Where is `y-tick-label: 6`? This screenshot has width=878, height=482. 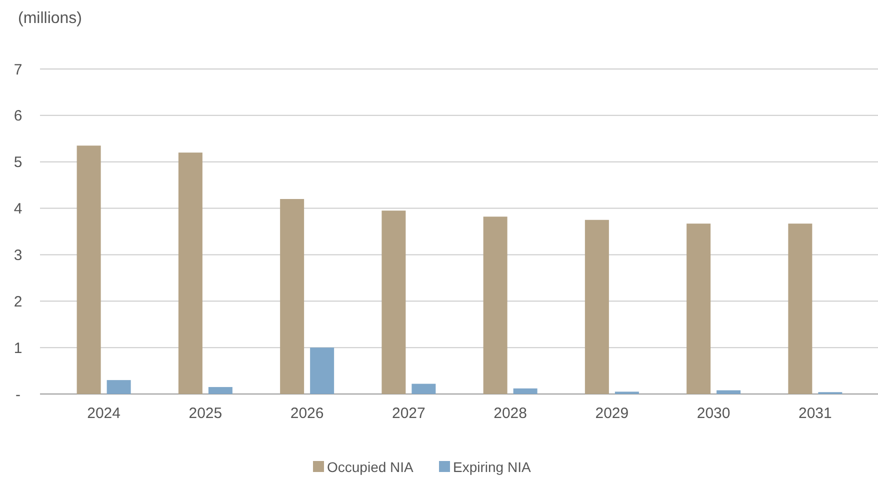
y-tick-label: 6 is located at coordinates (18, 116).